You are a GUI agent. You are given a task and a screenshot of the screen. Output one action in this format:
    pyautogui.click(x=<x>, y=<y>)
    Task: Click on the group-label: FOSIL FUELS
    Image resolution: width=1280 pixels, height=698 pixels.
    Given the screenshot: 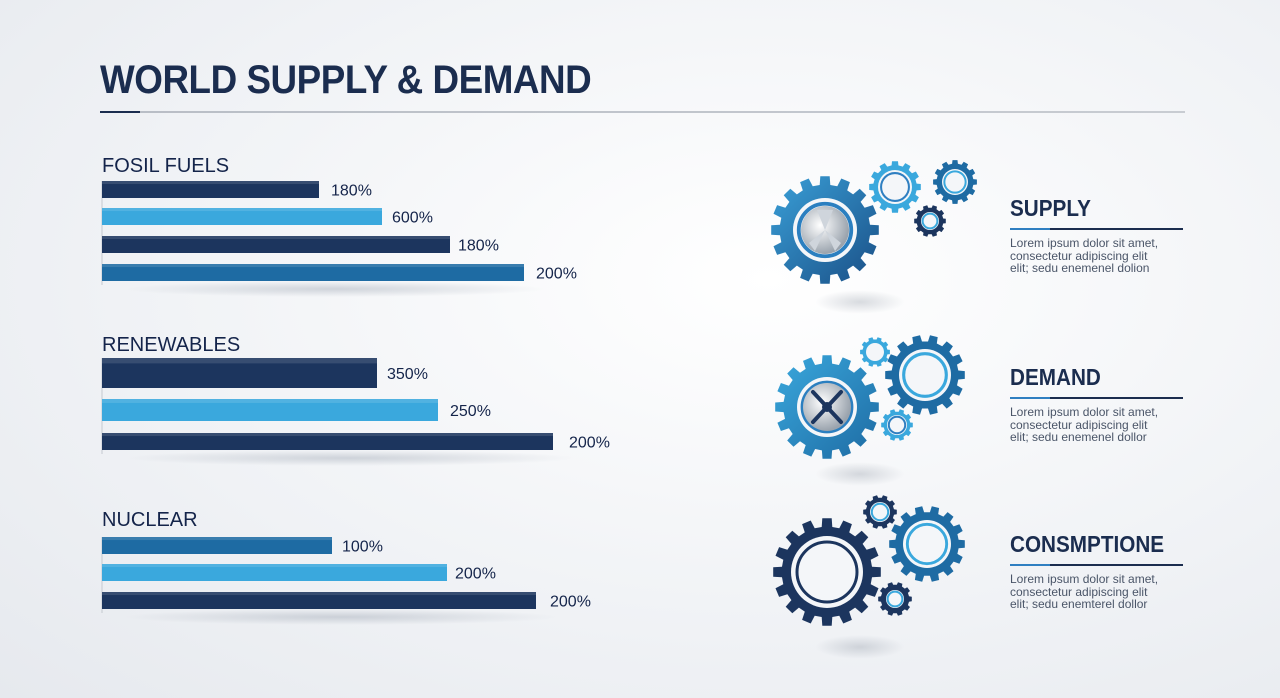 What is the action you would take?
    pyautogui.click(x=165, y=166)
    